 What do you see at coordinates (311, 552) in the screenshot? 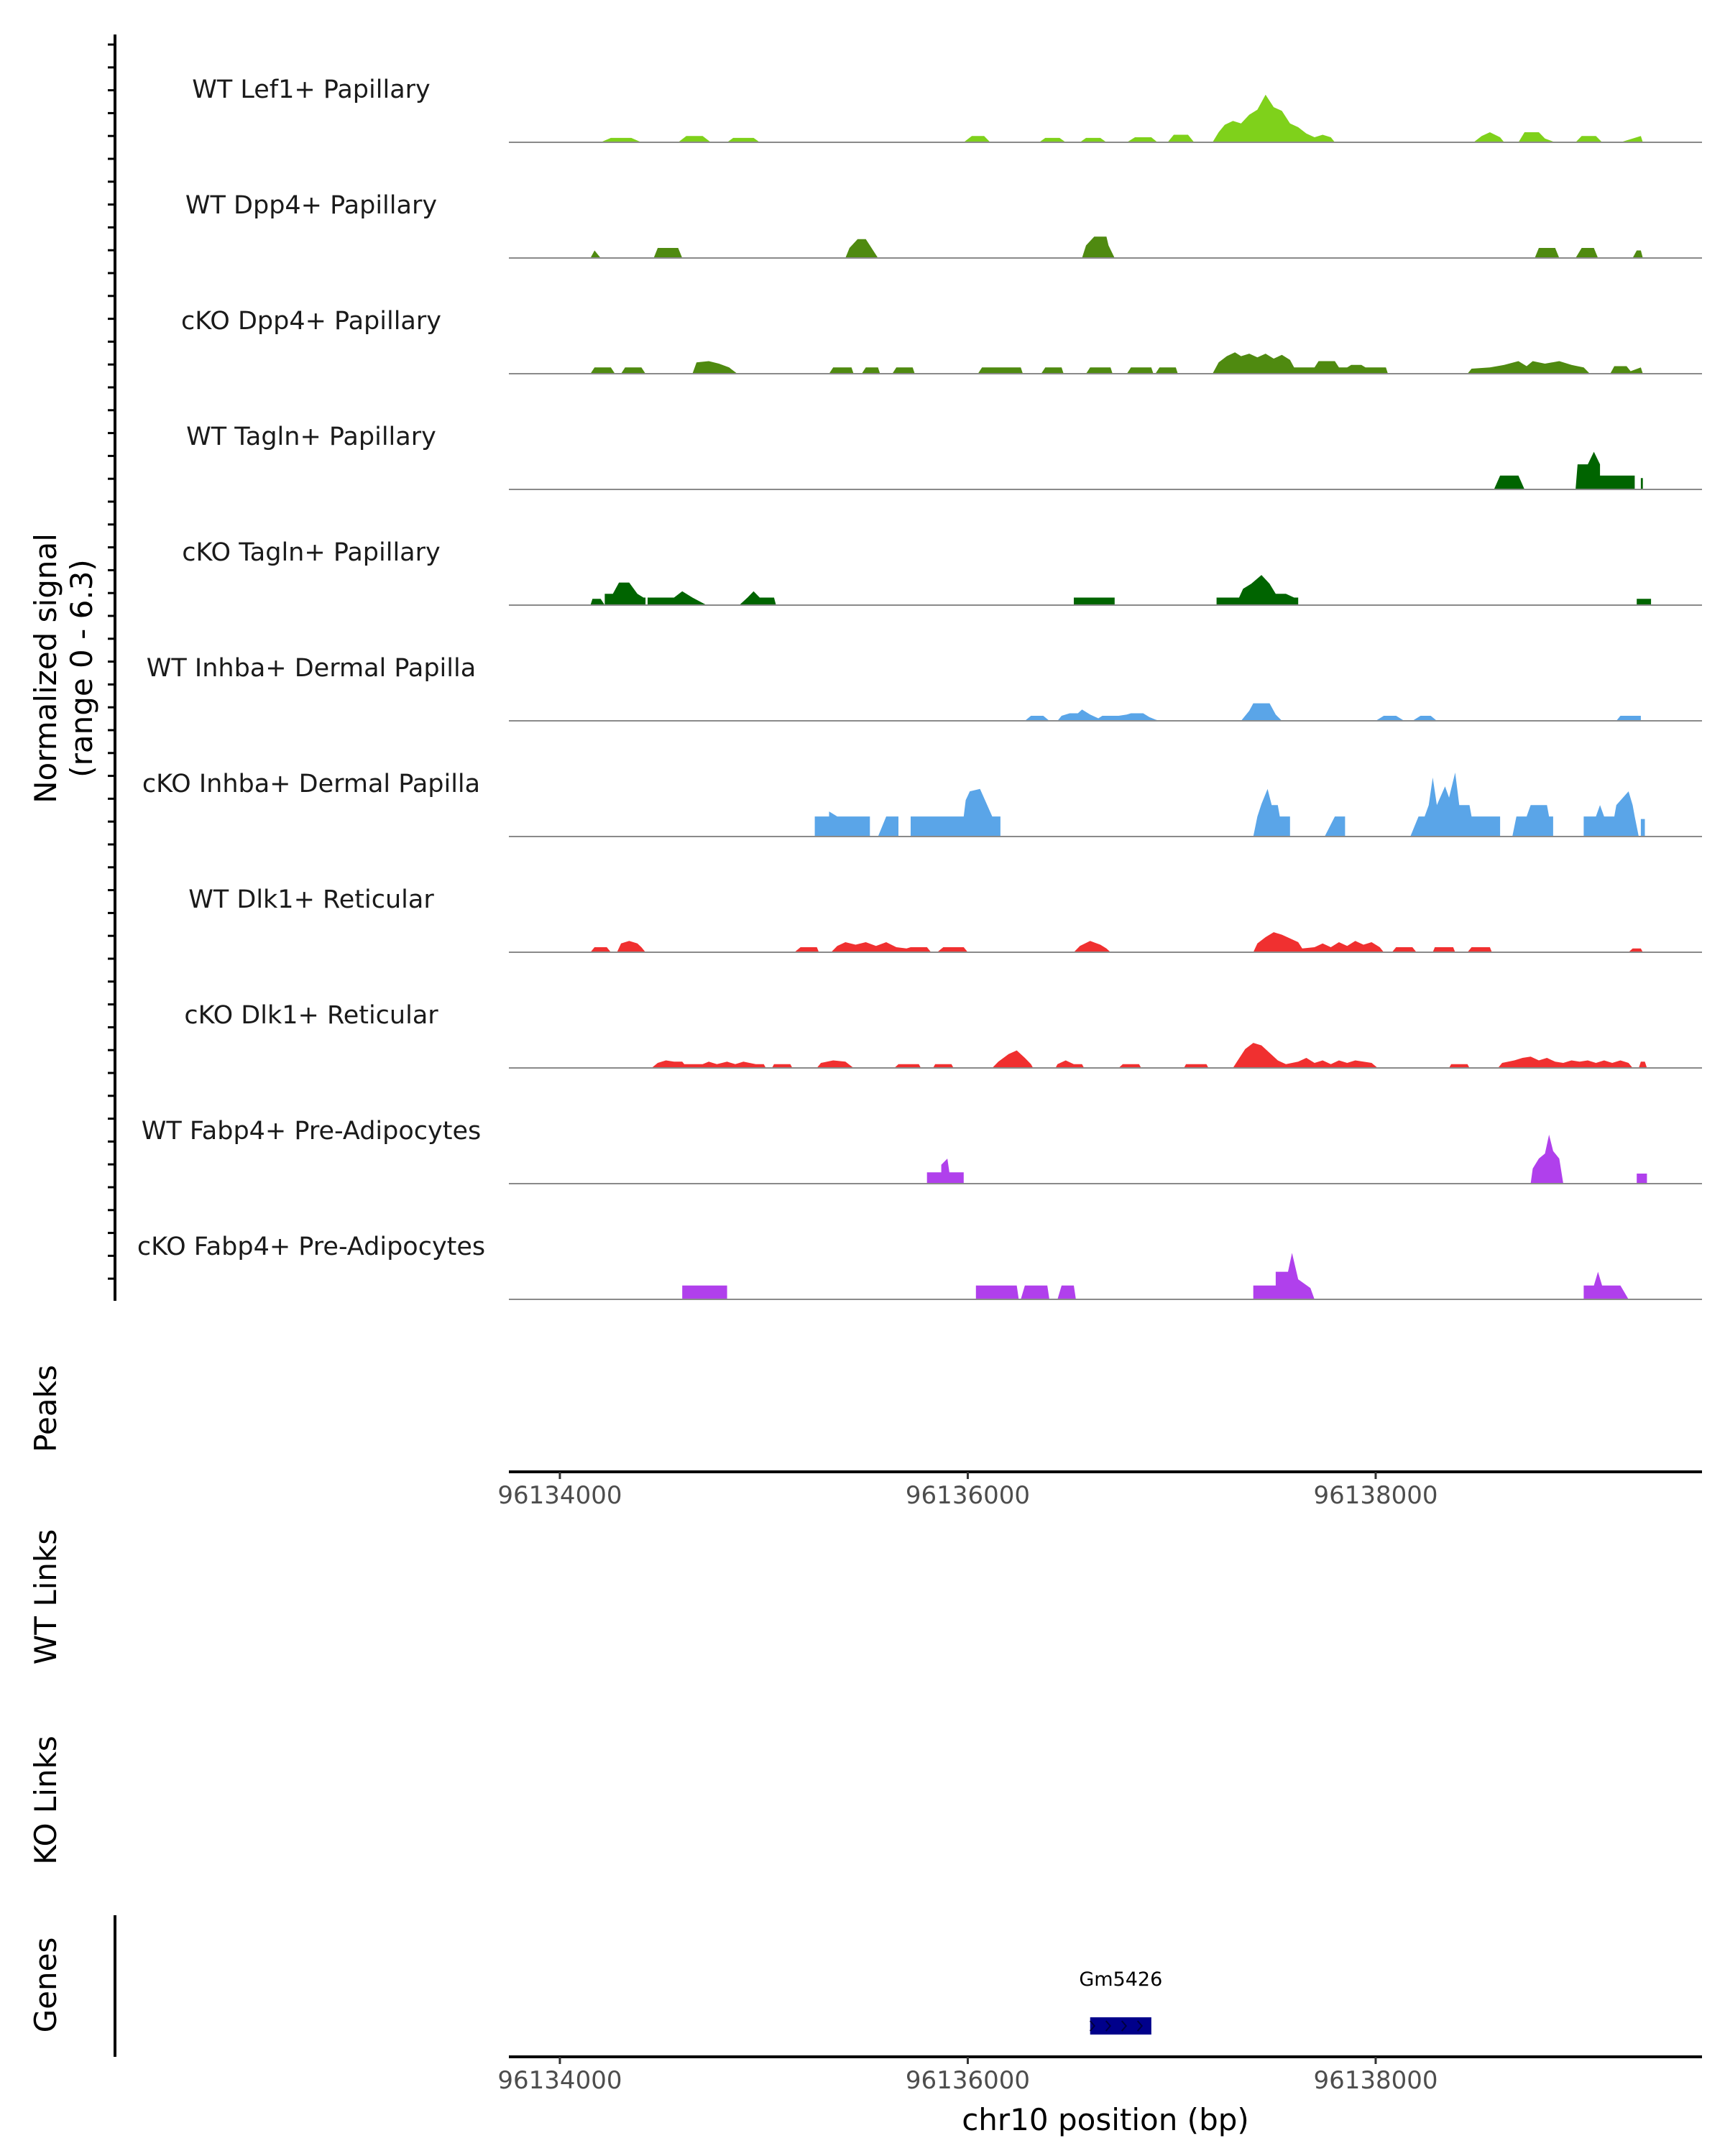
I see `track-label: cKO Tagln+ Papillary` at bounding box center [311, 552].